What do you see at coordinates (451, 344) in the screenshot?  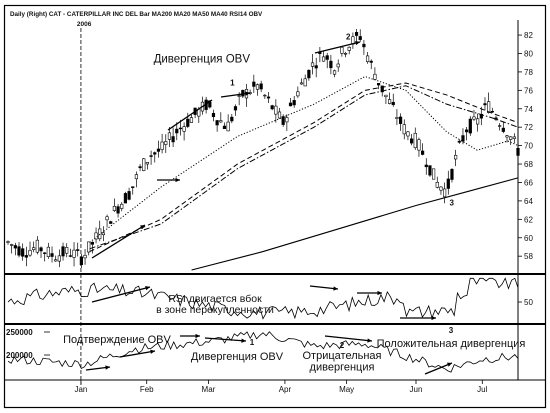 I see `obv-annotation-6: Положительная дивергенция` at bounding box center [451, 344].